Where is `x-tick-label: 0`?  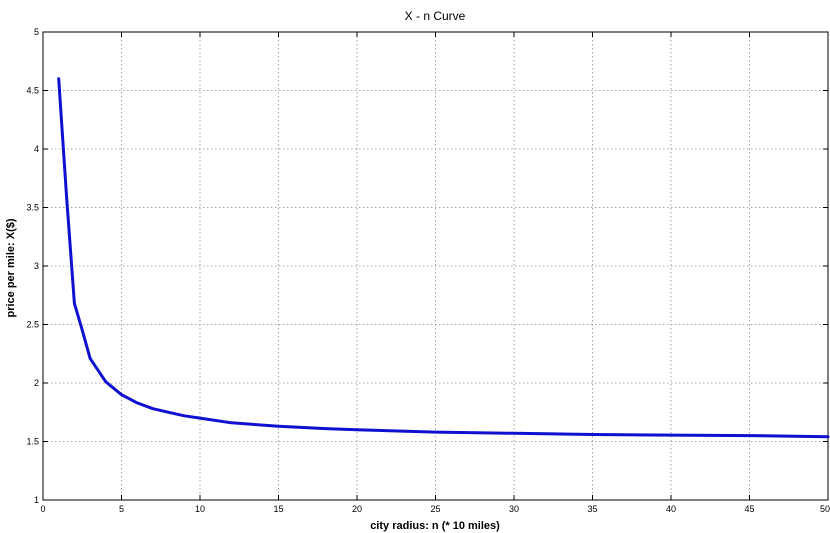
x-tick-label: 0 is located at coordinates (42, 509).